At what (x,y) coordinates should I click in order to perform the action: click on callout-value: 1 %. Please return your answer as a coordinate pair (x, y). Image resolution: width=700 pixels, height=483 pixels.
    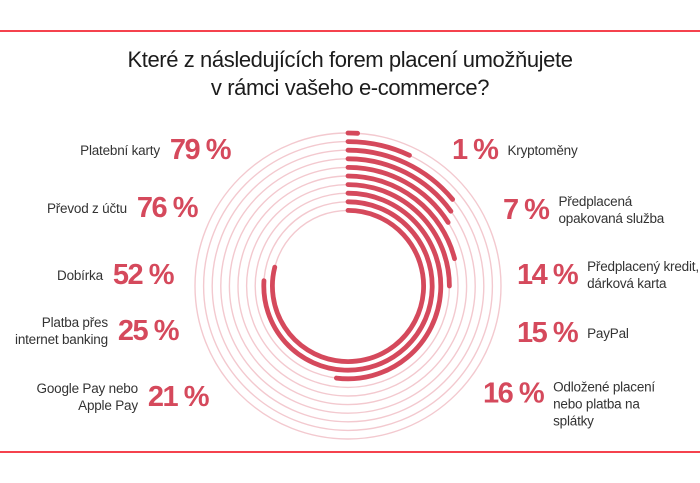
    Looking at the image, I should click on (475, 150).